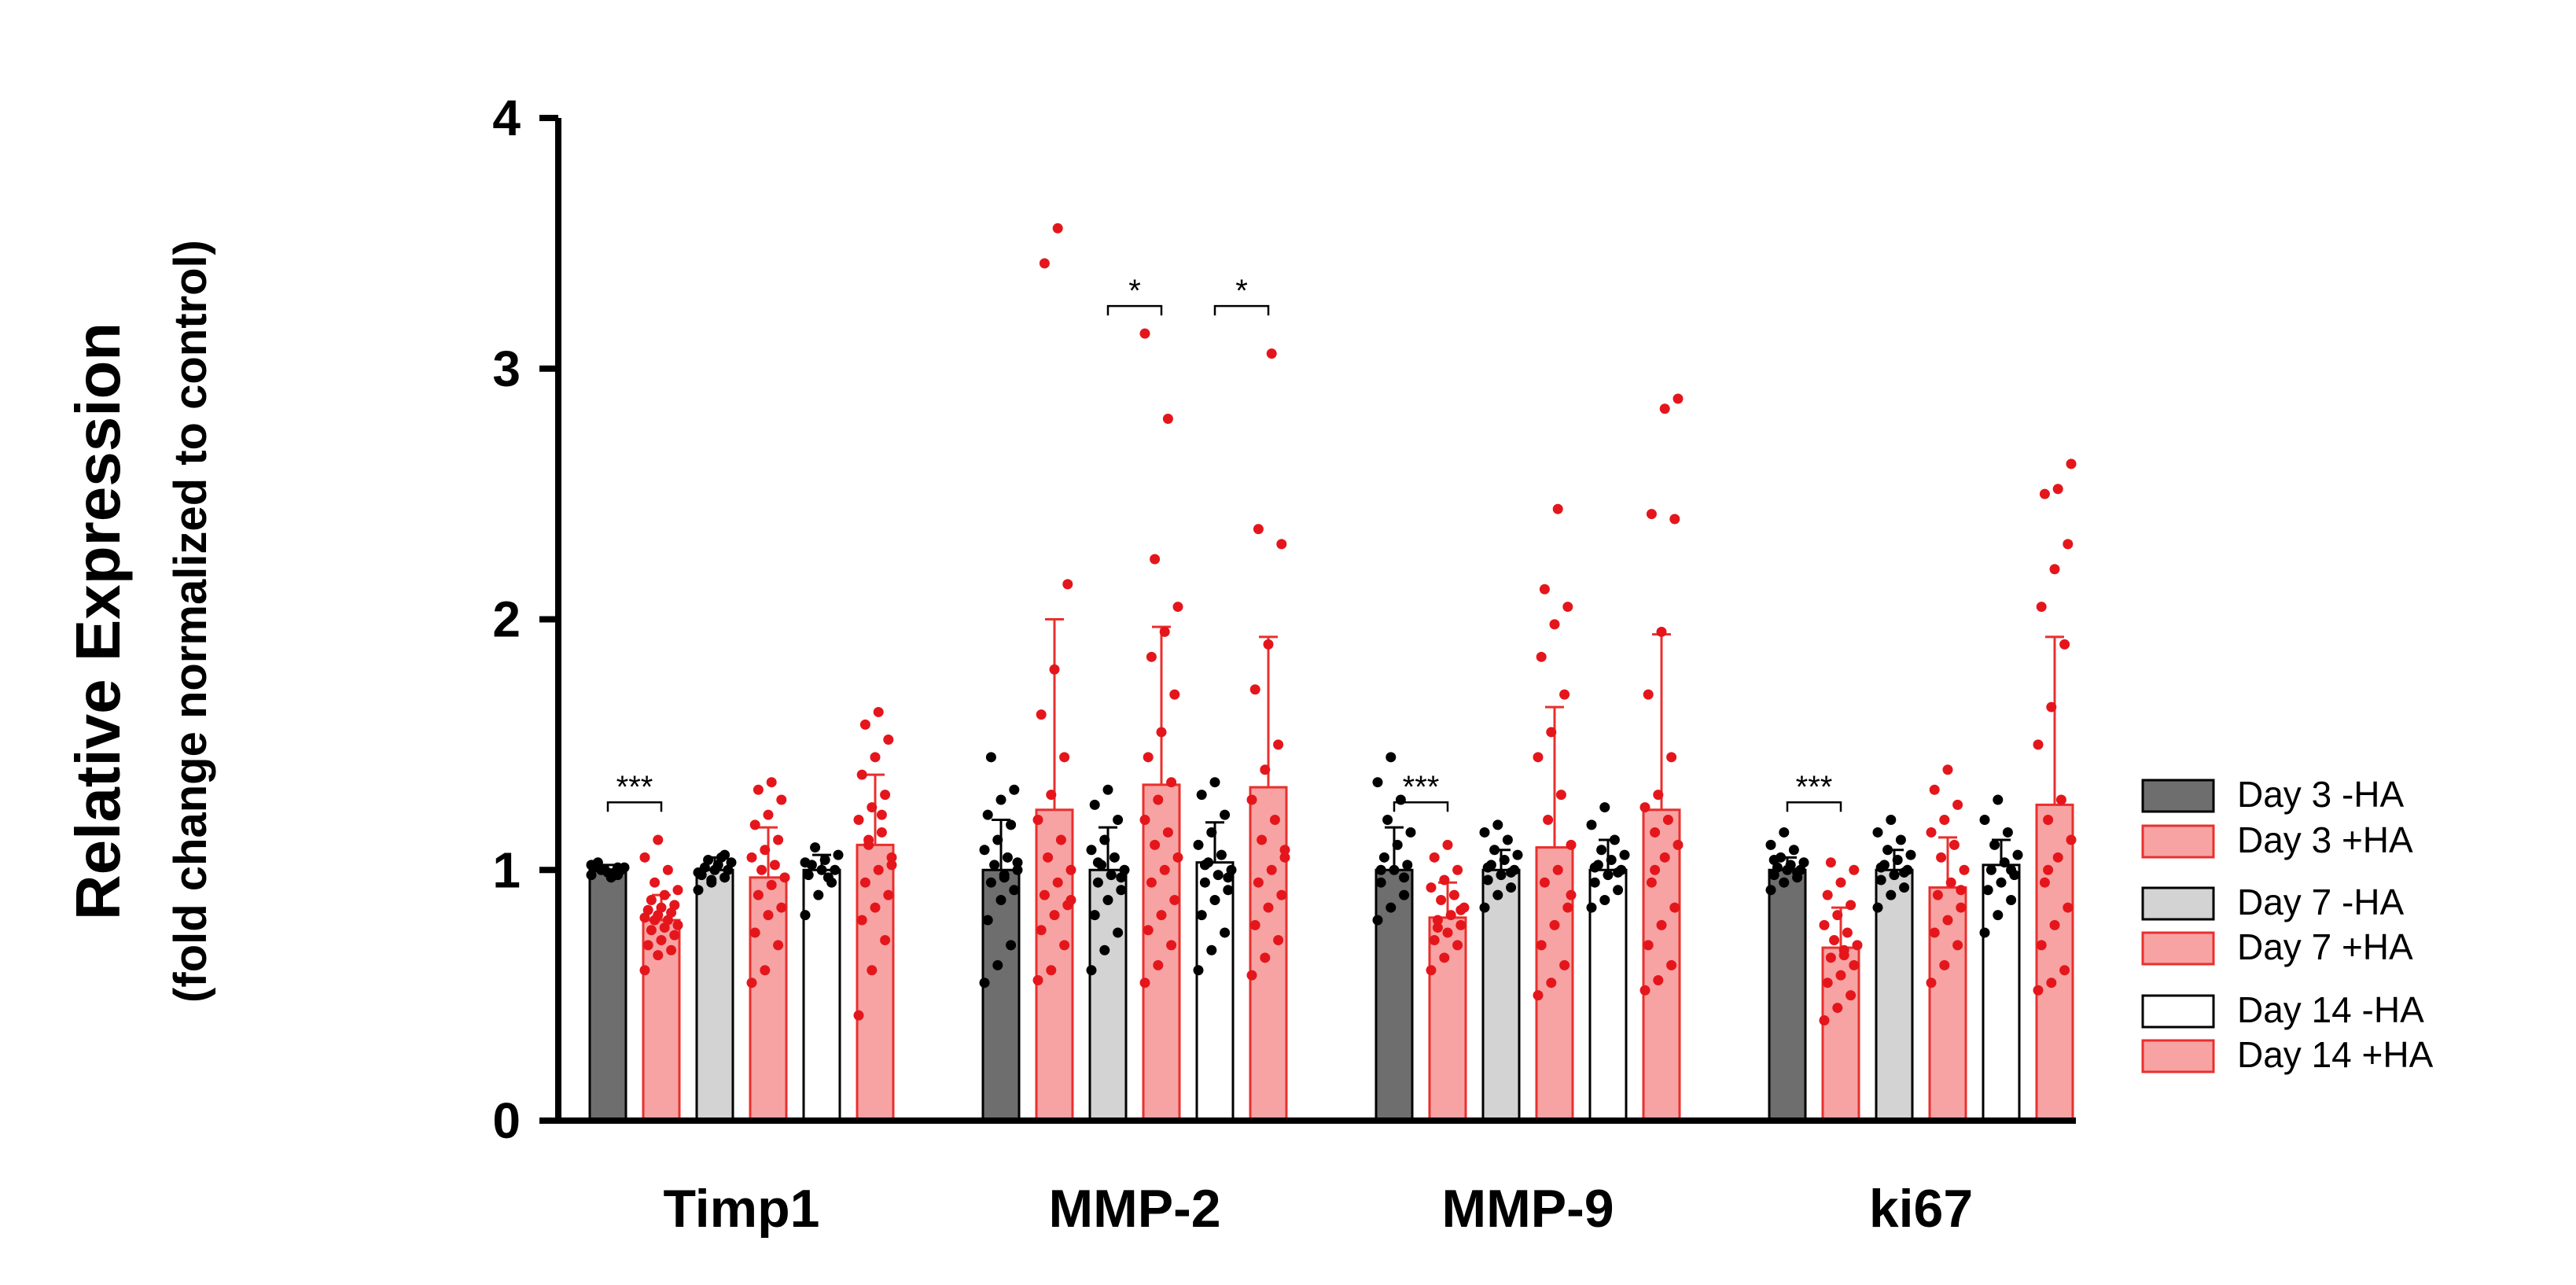  What do you see at coordinates (1134, 310) in the screenshot?
I see `significance-bracket` at bounding box center [1134, 310].